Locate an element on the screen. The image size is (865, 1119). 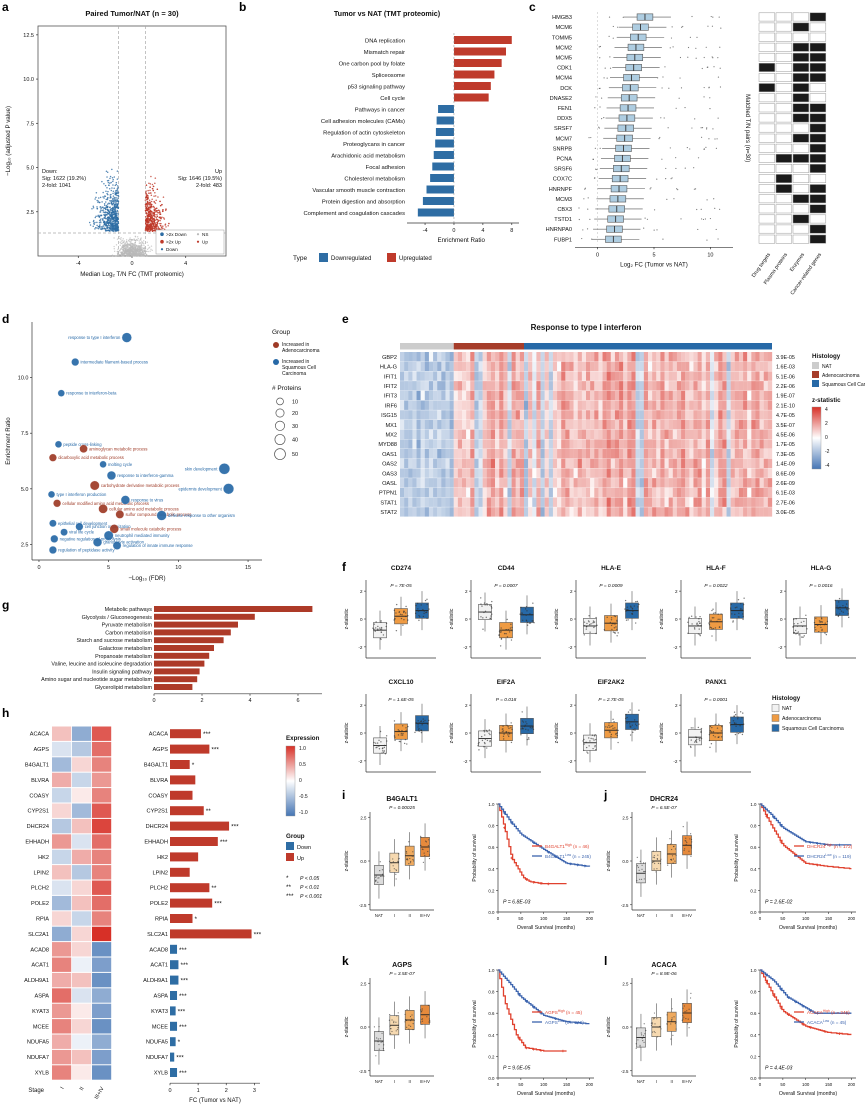
svg-text: FUBP1 is located at coordinates (563, 240).